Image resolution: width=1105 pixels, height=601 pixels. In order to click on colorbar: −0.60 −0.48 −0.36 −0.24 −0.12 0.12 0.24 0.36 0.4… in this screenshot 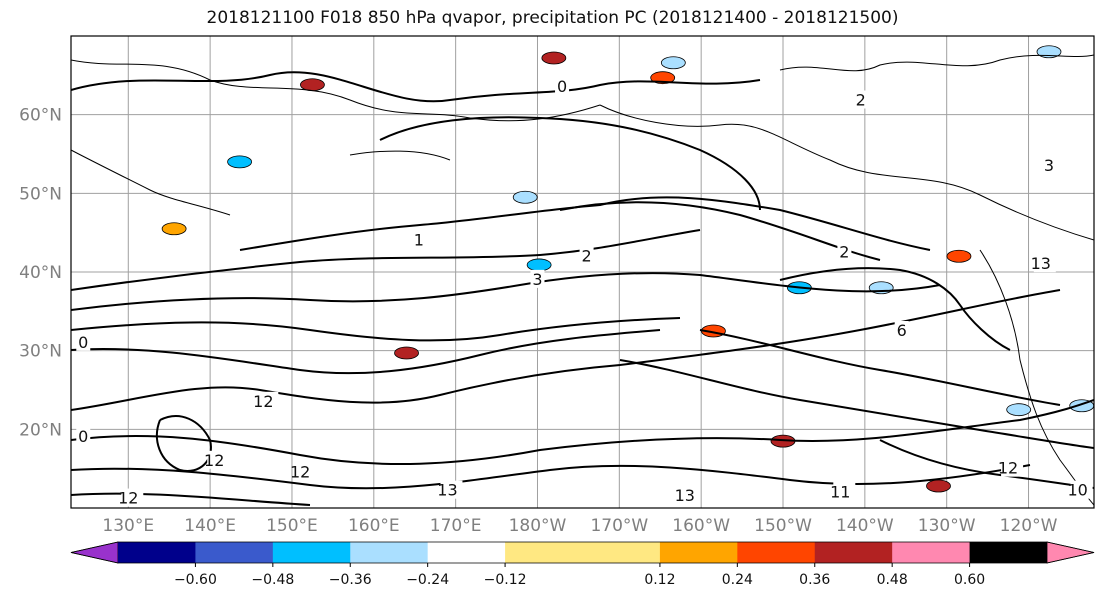, I will do `click(582, 564)`.